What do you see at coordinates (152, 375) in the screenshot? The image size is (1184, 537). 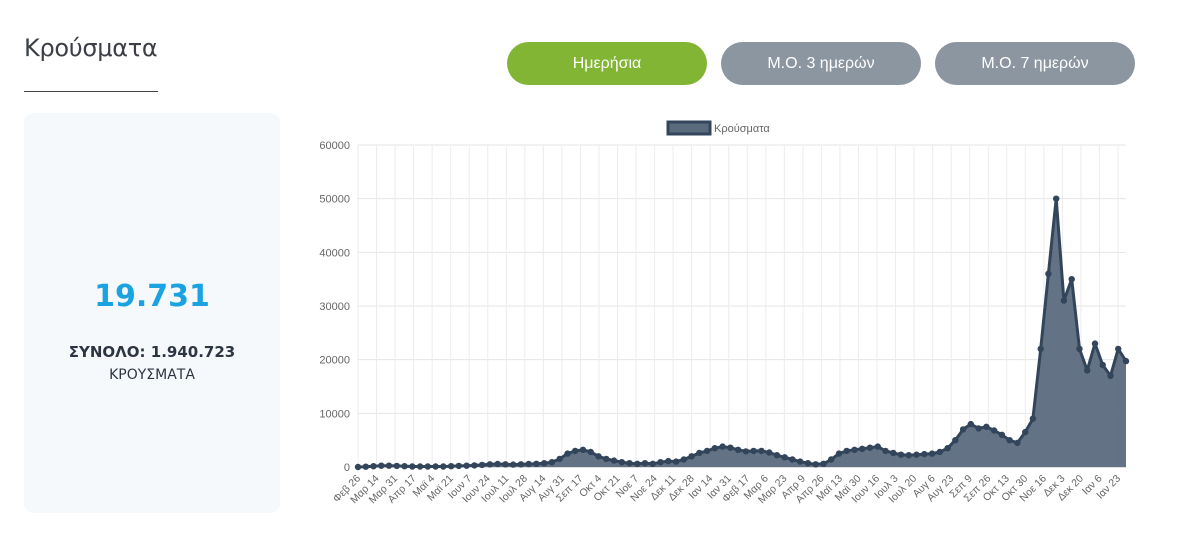 I see `total-cases-unit: ΚΡΟΥΣΜΑΤΑ` at bounding box center [152, 375].